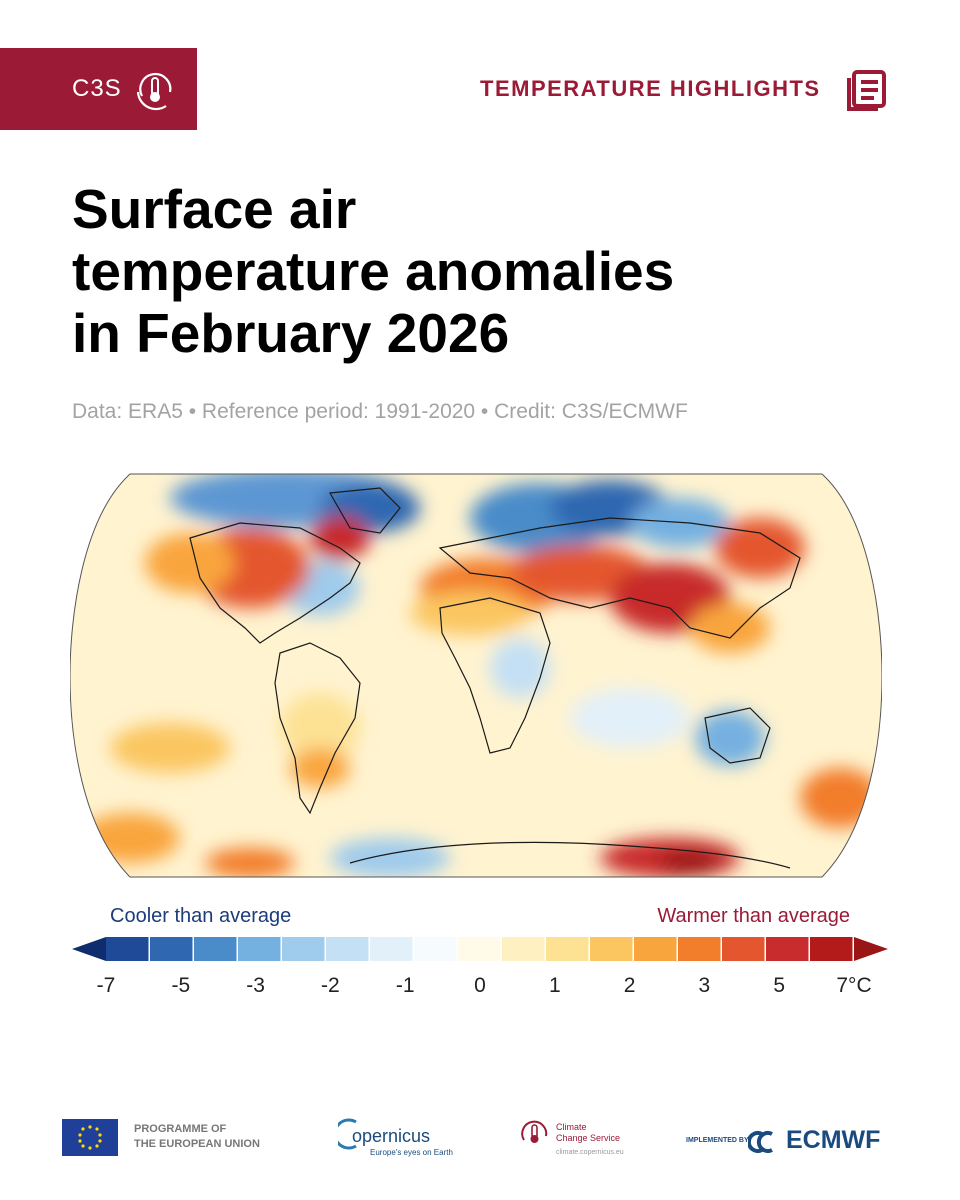 The height and width of the screenshot is (1200, 960). I want to click on color-scale-bar, so click(480, 949).